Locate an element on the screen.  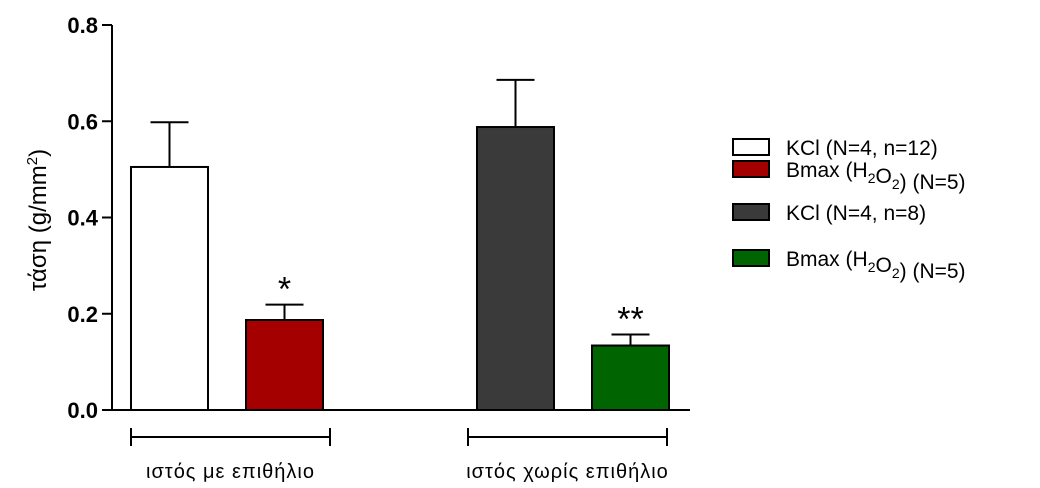
group-label-0: ιστός με επιθήλιο is located at coordinates (230, 472).